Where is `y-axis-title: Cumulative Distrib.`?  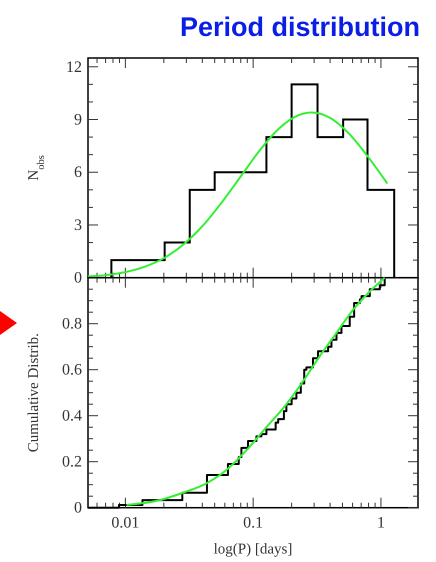 y-axis-title: Cumulative Distrib. is located at coordinates (34, 392).